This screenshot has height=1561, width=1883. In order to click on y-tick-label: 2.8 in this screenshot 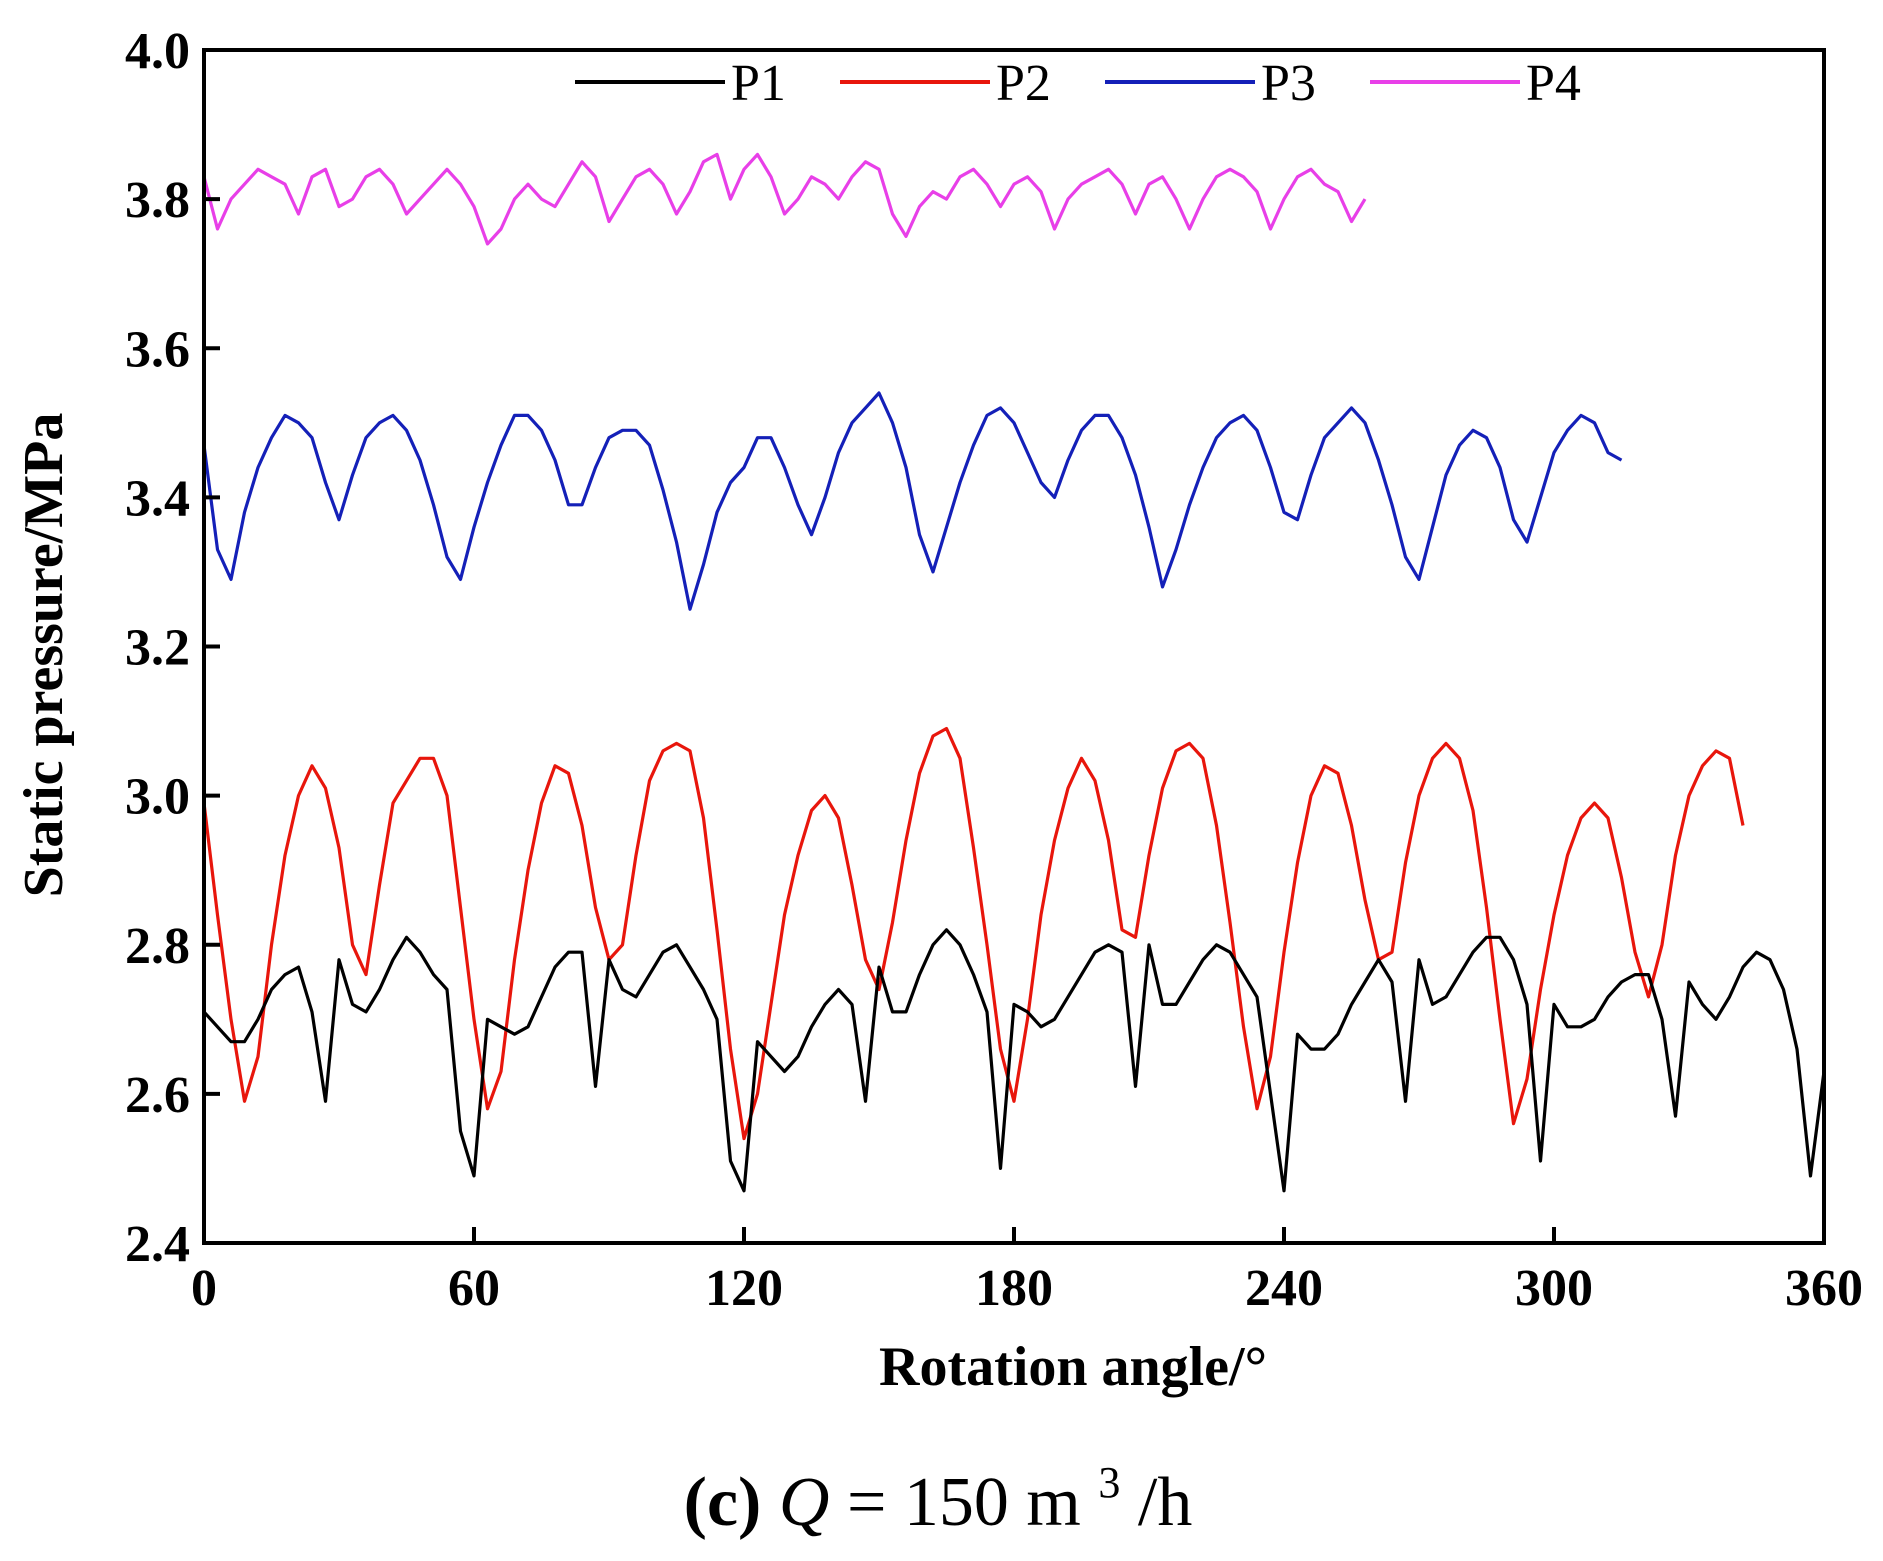, I will do `click(157, 946)`.